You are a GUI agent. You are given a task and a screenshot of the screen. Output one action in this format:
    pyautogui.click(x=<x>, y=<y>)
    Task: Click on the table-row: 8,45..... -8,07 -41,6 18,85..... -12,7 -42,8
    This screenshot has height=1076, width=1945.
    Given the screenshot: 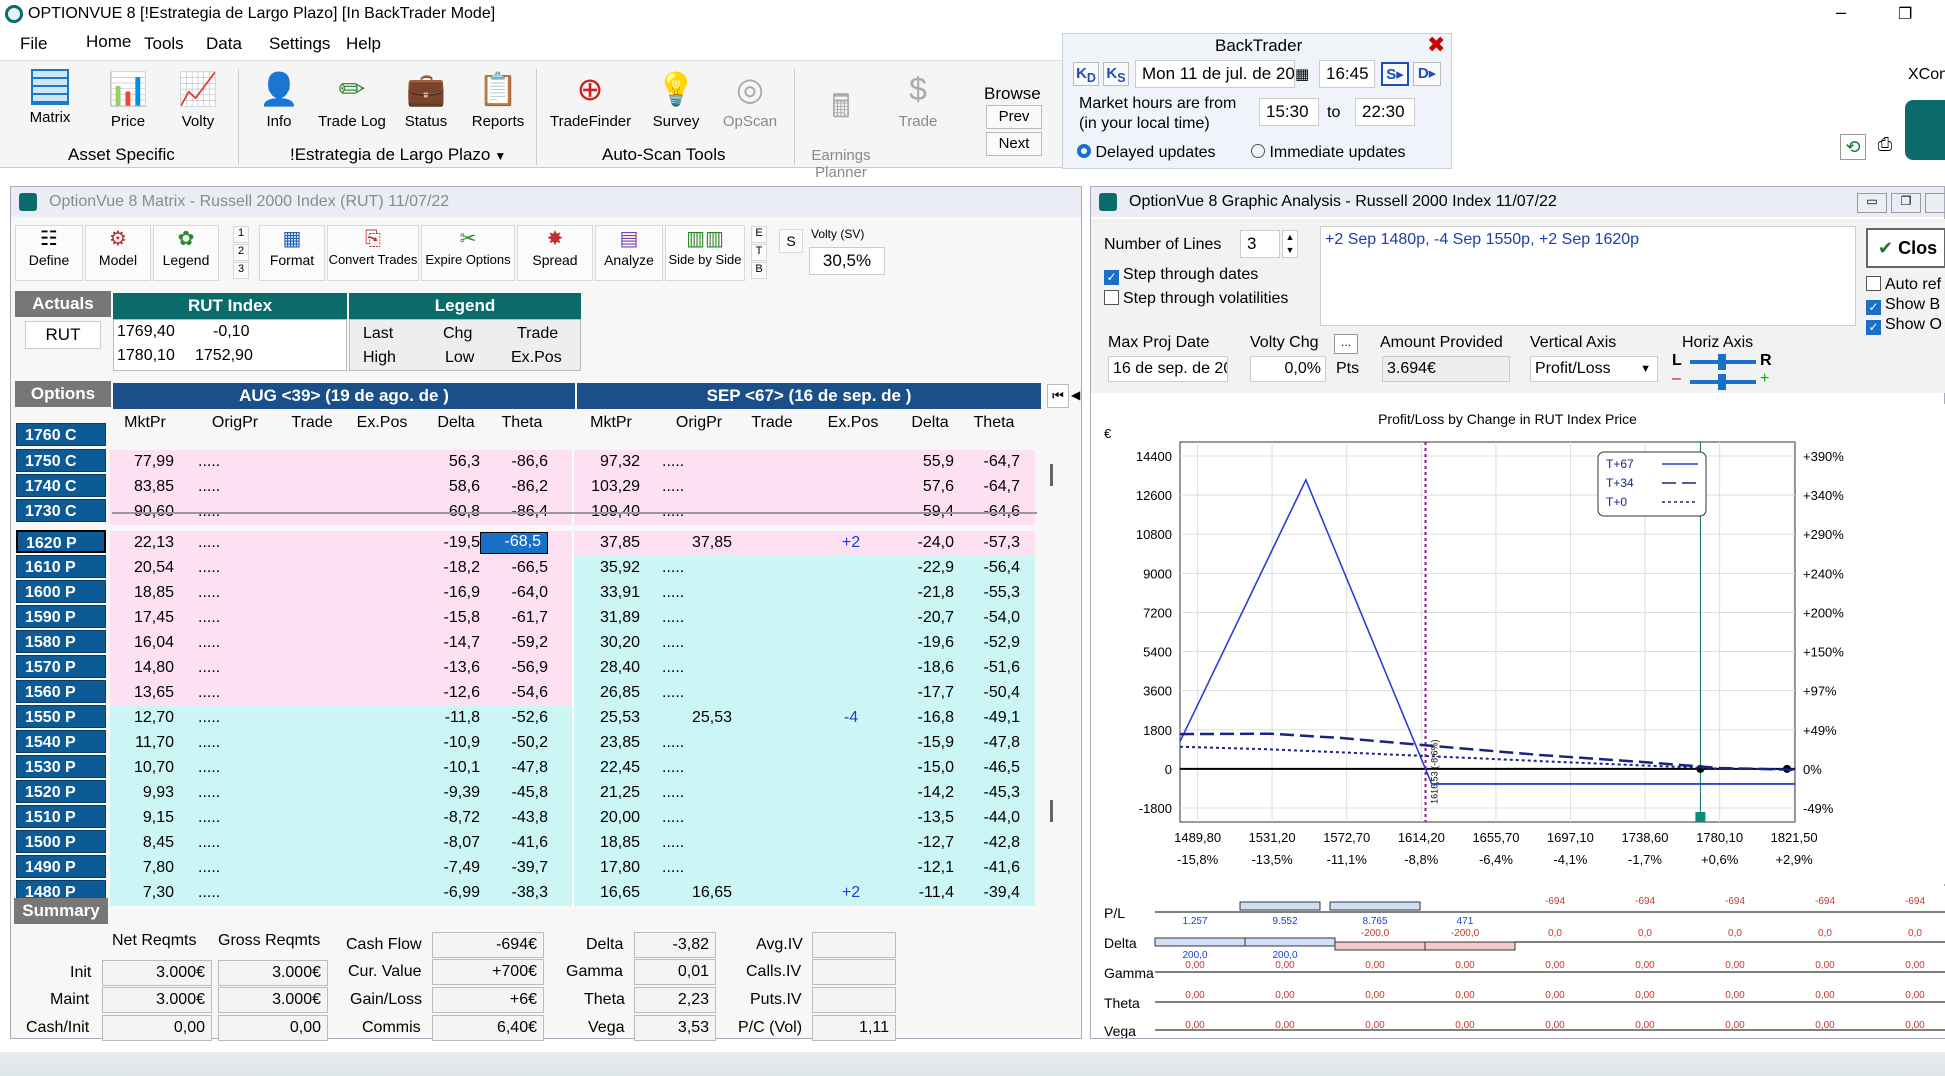 What is the action you would take?
    pyautogui.click(x=572, y=843)
    